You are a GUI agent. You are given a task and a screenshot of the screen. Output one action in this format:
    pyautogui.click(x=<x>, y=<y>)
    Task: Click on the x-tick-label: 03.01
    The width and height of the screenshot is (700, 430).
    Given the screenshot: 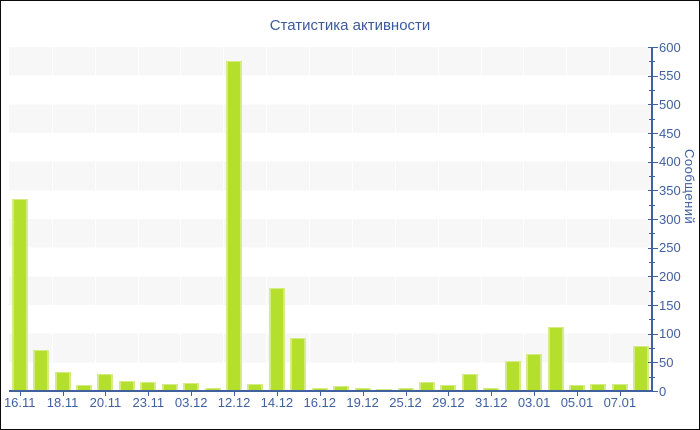 What is the action you would take?
    pyautogui.click(x=534, y=402)
    